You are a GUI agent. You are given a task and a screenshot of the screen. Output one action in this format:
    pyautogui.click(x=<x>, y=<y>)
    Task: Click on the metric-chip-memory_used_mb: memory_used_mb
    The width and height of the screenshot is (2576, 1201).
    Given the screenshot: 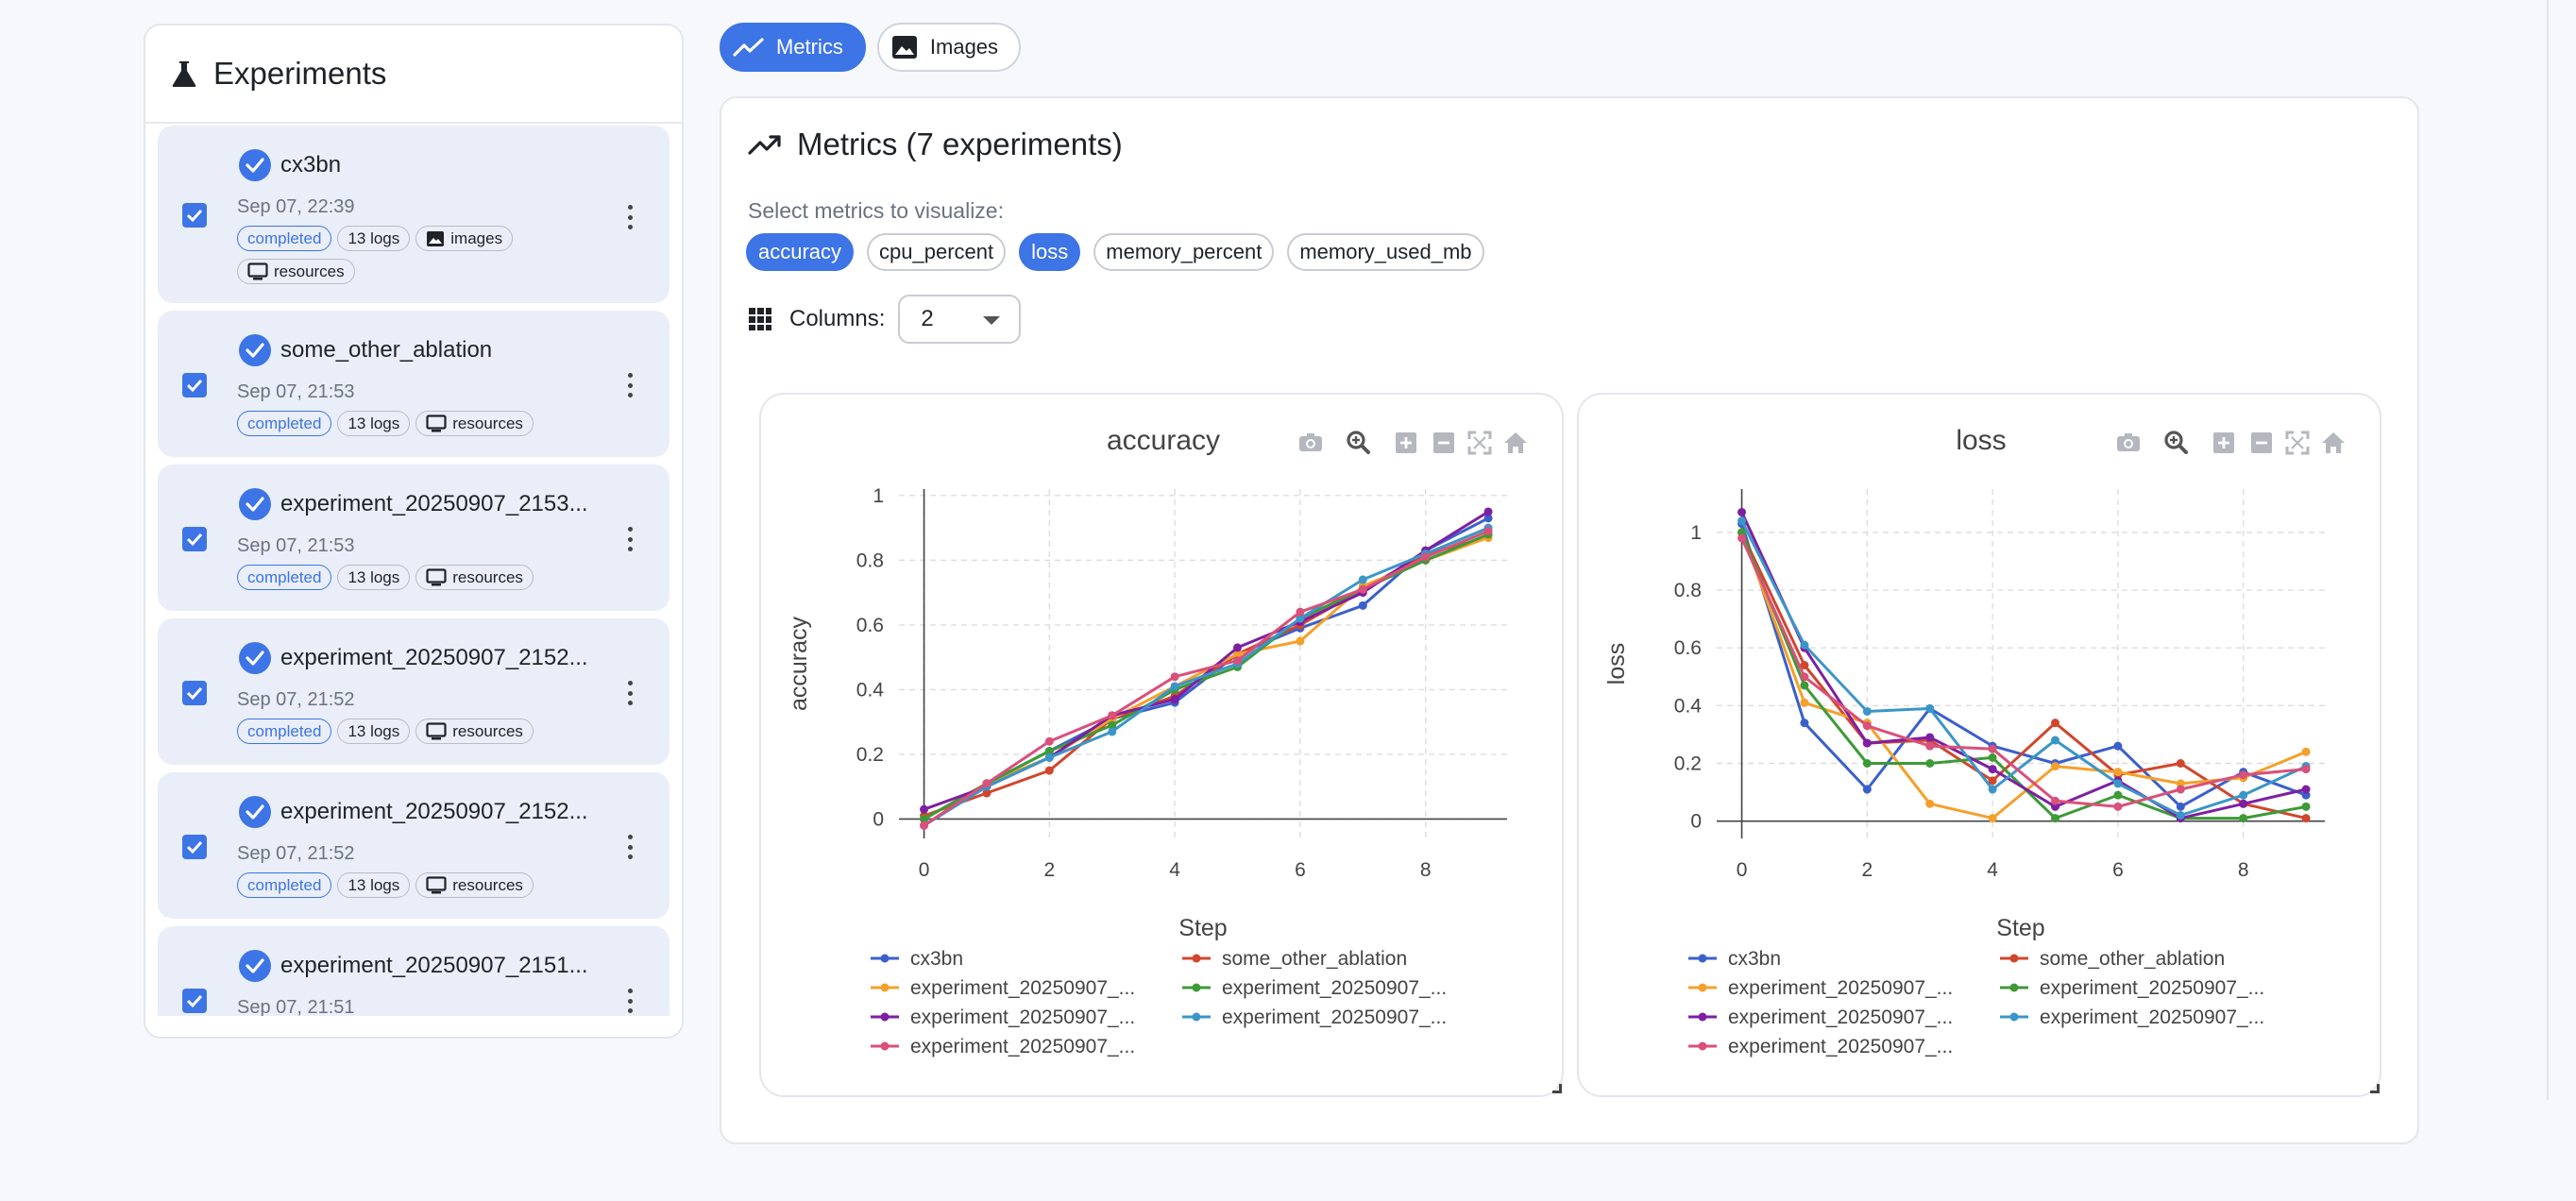 What is the action you would take?
    pyautogui.click(x=1385, y=252)
    